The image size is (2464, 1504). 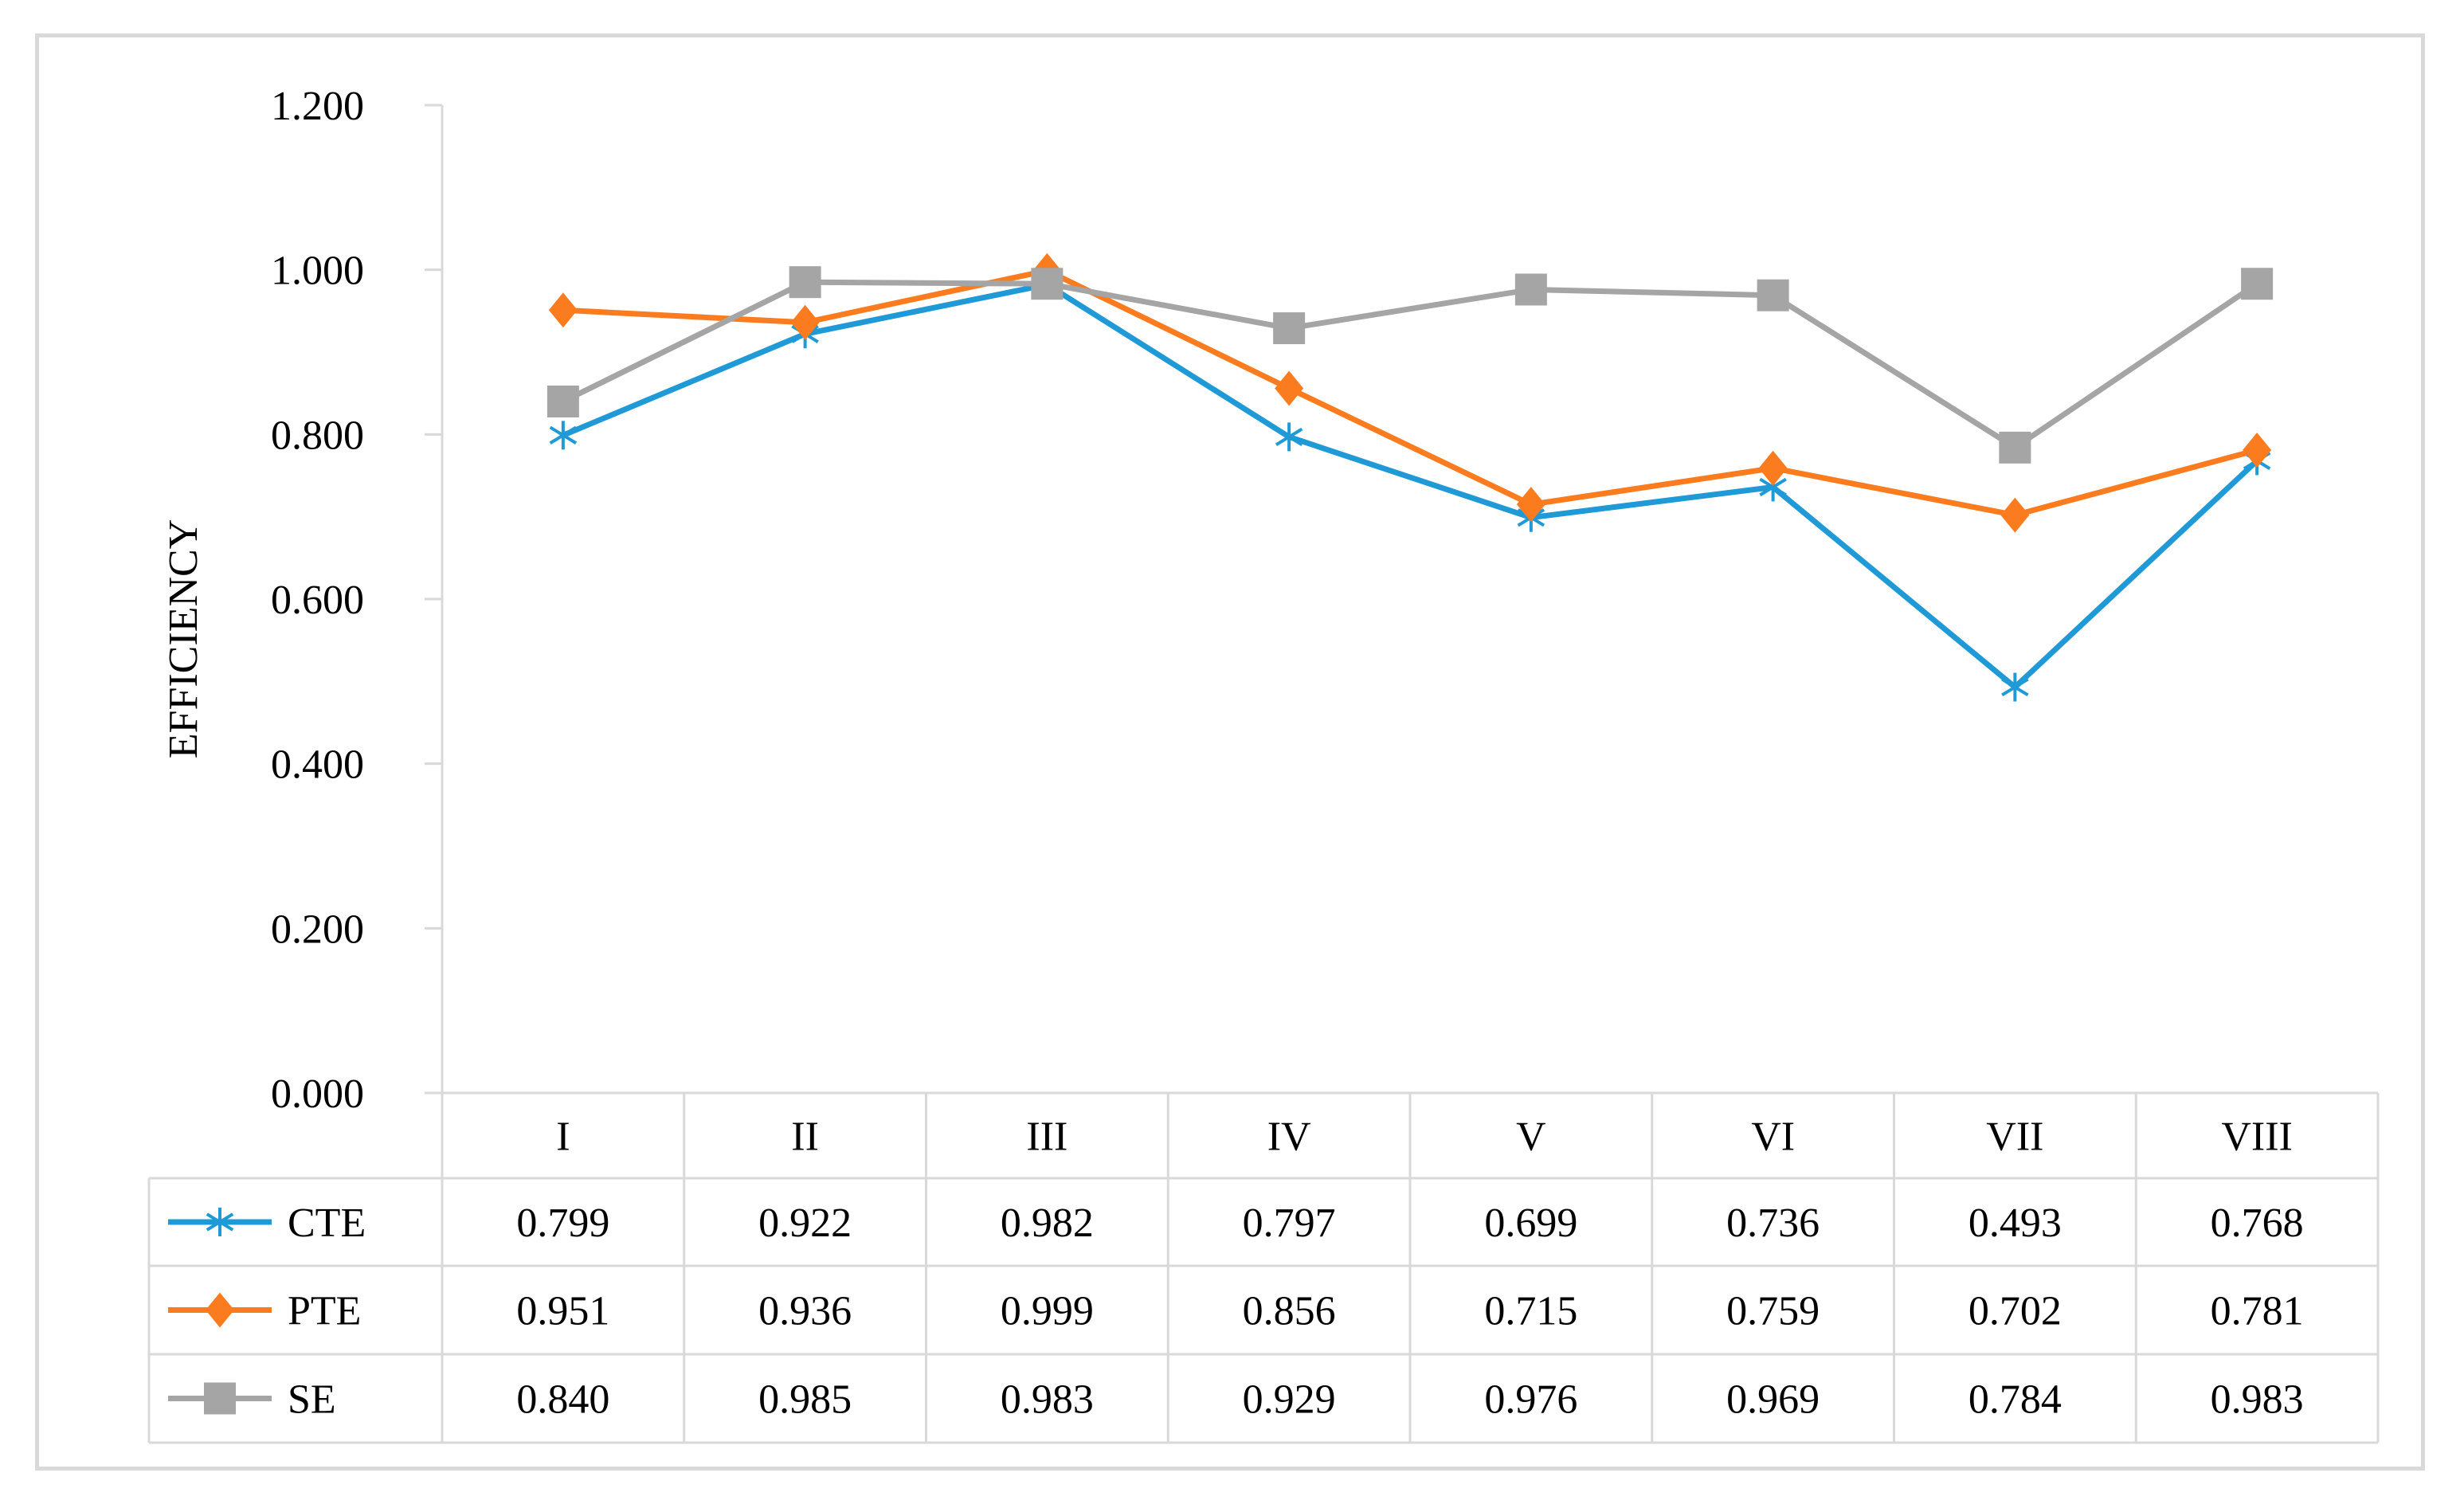 I want to click on legend-marker-pte, so click(x=220, y=1310).